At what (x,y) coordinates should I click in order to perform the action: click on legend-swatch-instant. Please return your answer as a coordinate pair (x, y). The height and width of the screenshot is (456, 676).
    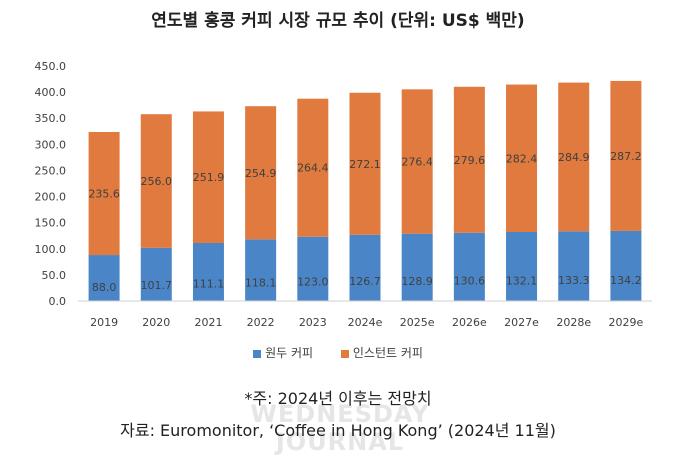
    Looking at the image, I should click on (344, 353).